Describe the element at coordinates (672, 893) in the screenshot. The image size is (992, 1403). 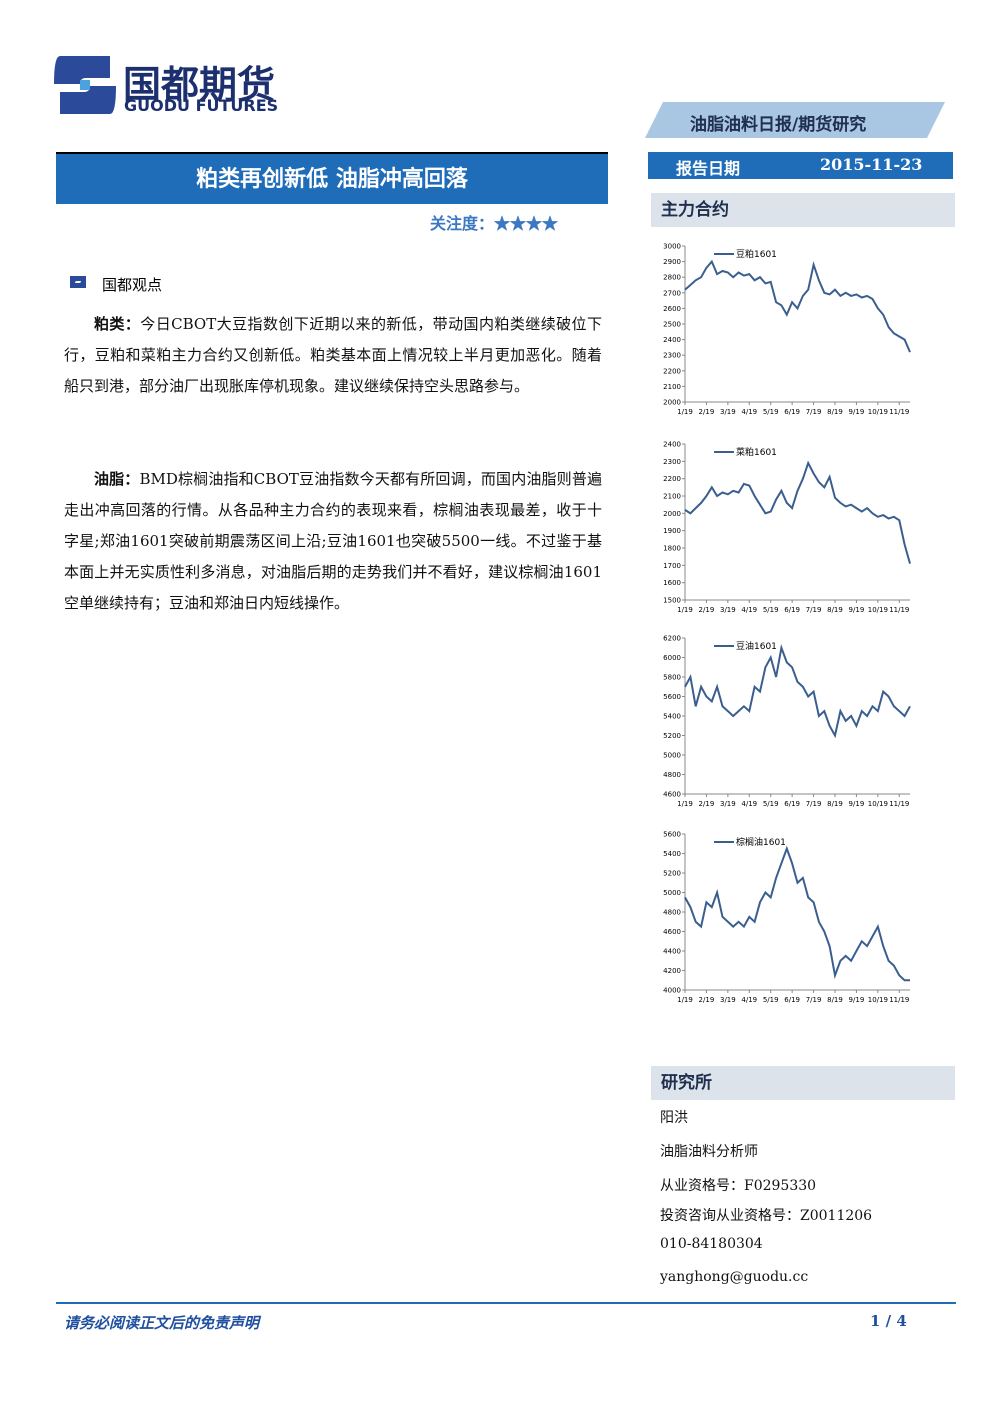
I see `y-tick-label: 5000` at that location.